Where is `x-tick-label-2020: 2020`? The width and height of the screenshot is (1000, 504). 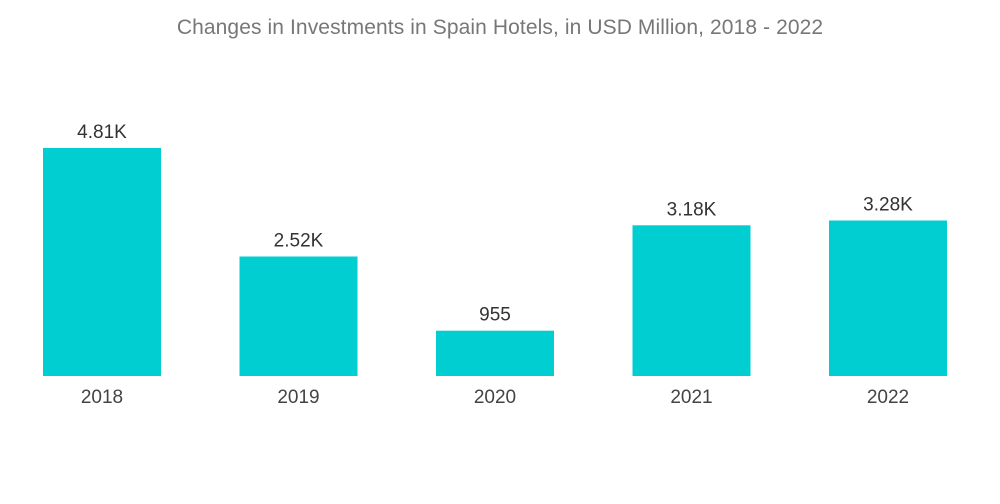 x-tick-label-2020: 2020 is located at coordinates (495, 397).